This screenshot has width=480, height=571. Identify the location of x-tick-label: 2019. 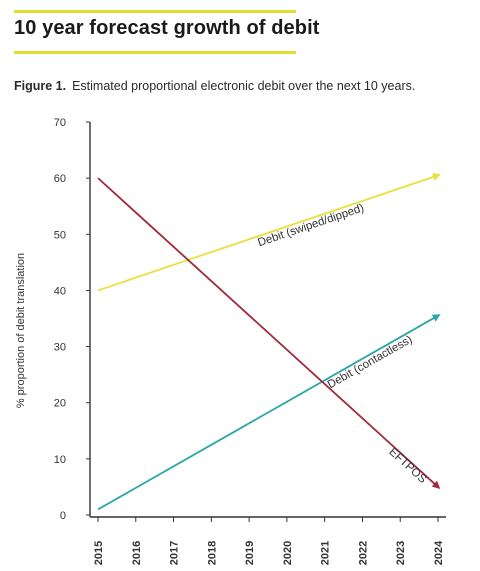
(250, 553).